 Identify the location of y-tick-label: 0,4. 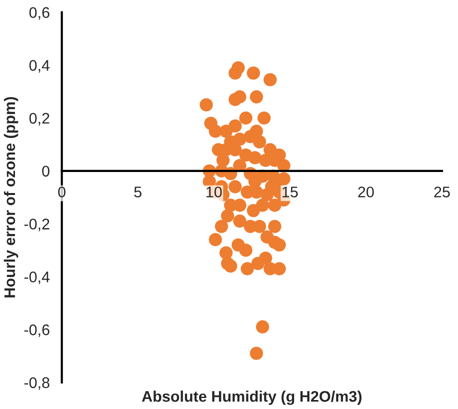
(39, 66).